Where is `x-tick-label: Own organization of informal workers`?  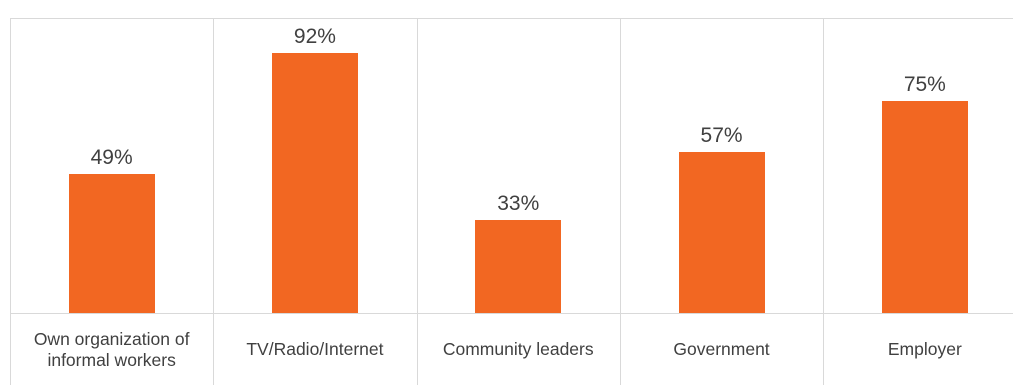
x-tick-label: Own organization of informal workers is located at coordinates (111, 349).